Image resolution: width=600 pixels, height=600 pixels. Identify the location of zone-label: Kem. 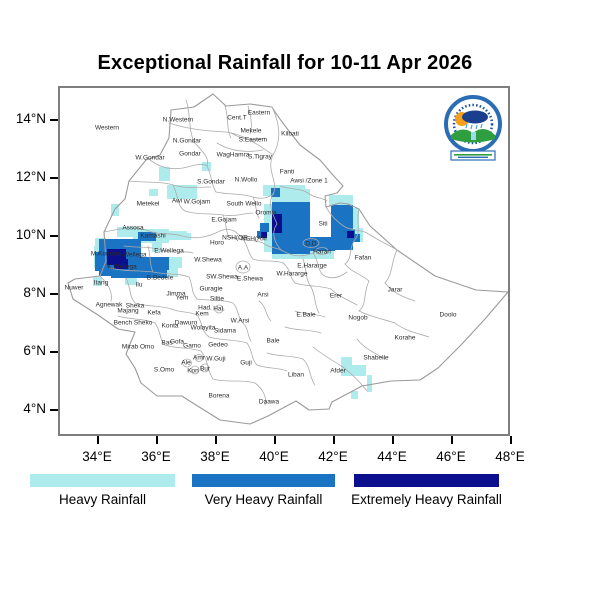
(202, 314).